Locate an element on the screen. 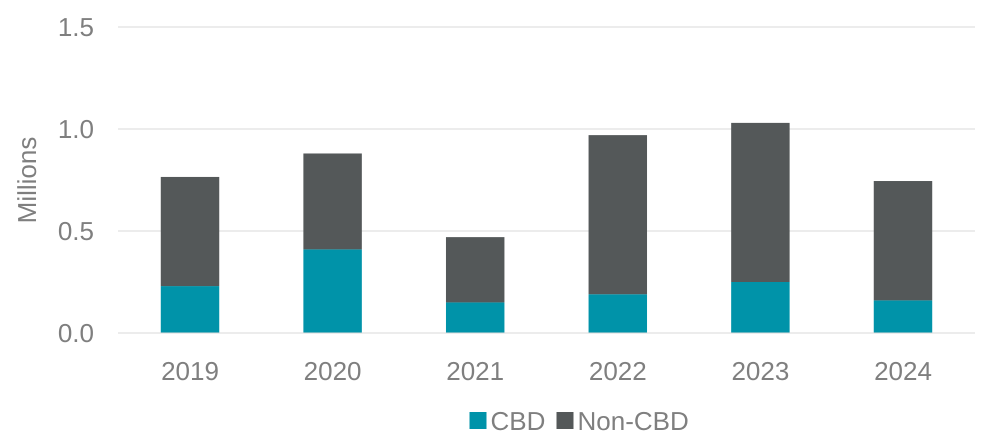 This screenshot has height=443, width=989. x-tick-label: 2023 is located at coordinates (760, 371).